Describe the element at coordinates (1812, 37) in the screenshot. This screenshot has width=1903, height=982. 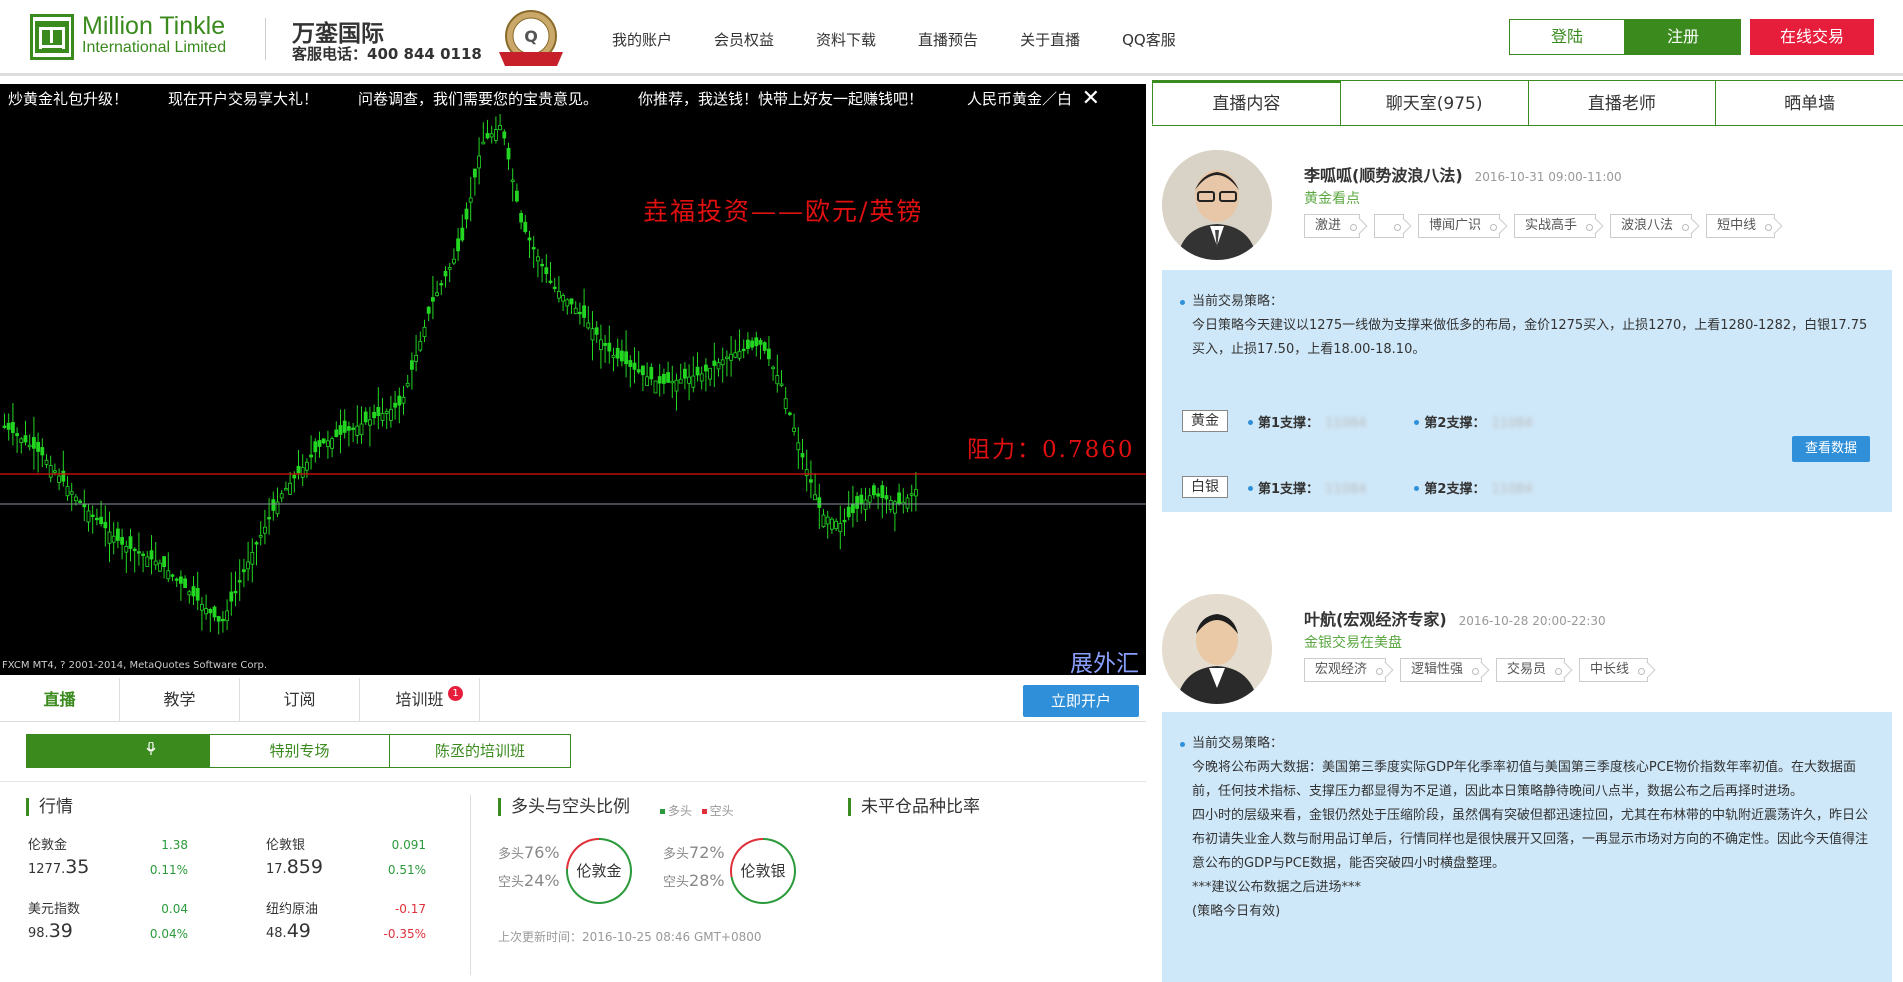
I see `online-trade-button: 在线交易` at that location.